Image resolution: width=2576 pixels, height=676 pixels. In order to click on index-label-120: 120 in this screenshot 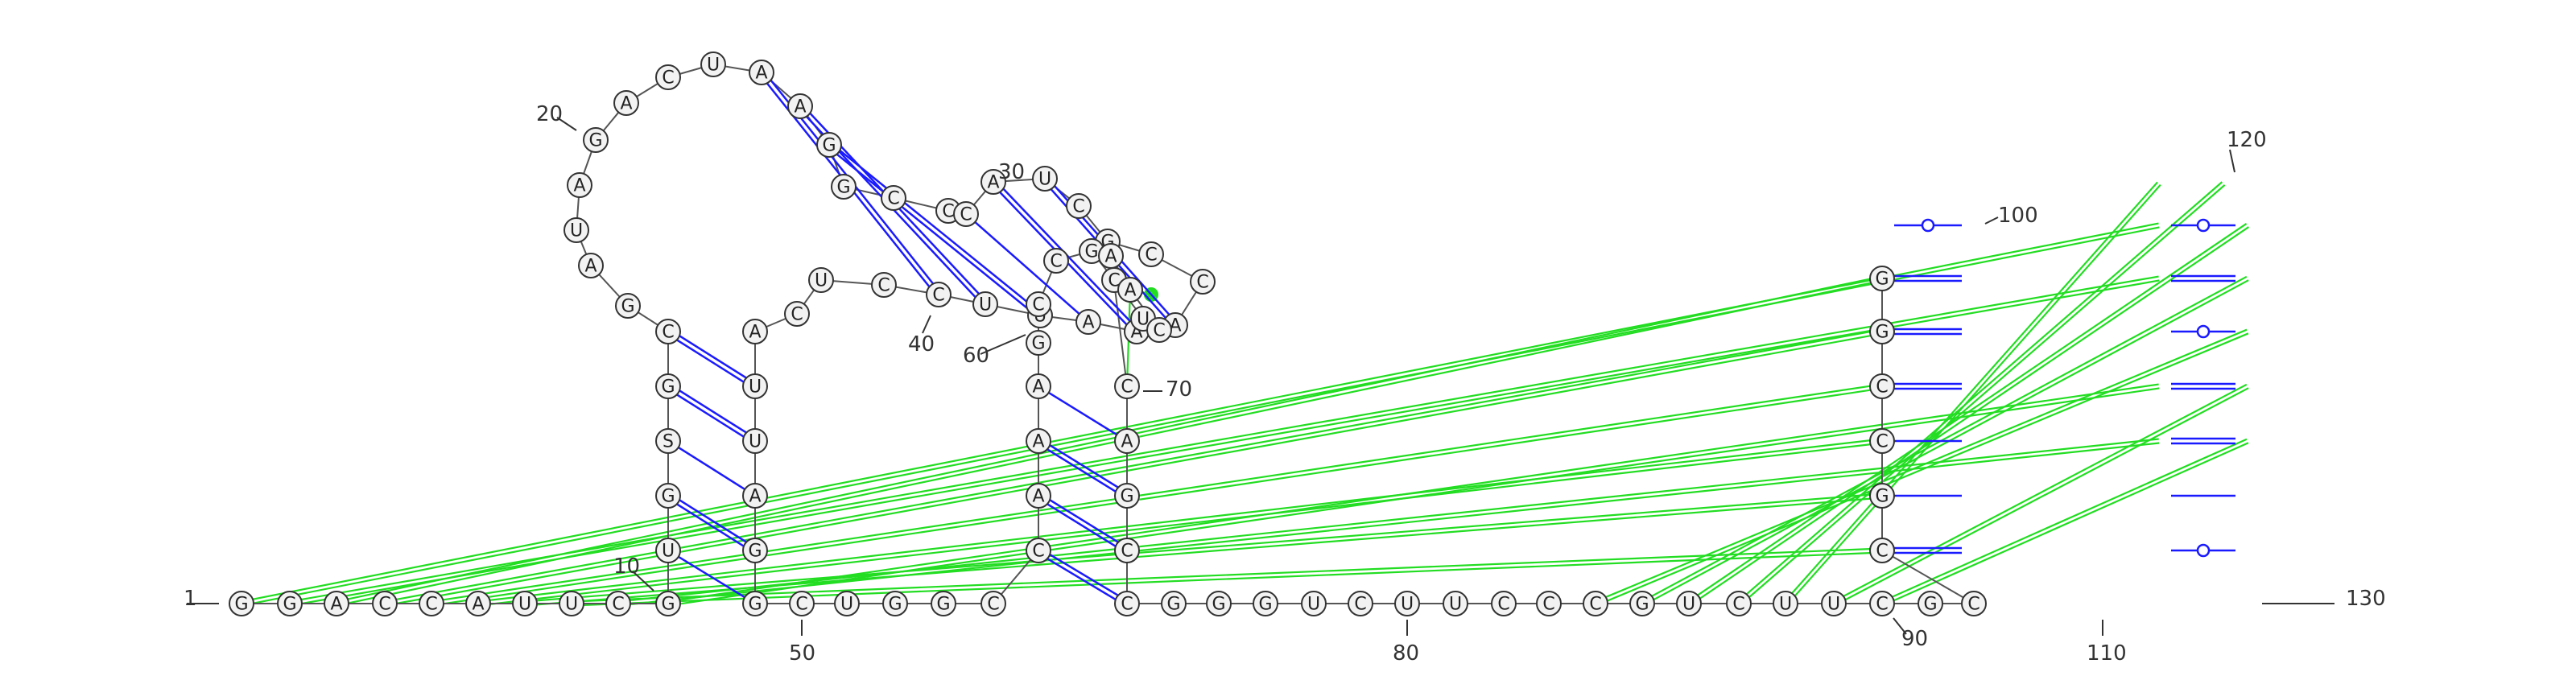, I will do `click(2247, 140)`.